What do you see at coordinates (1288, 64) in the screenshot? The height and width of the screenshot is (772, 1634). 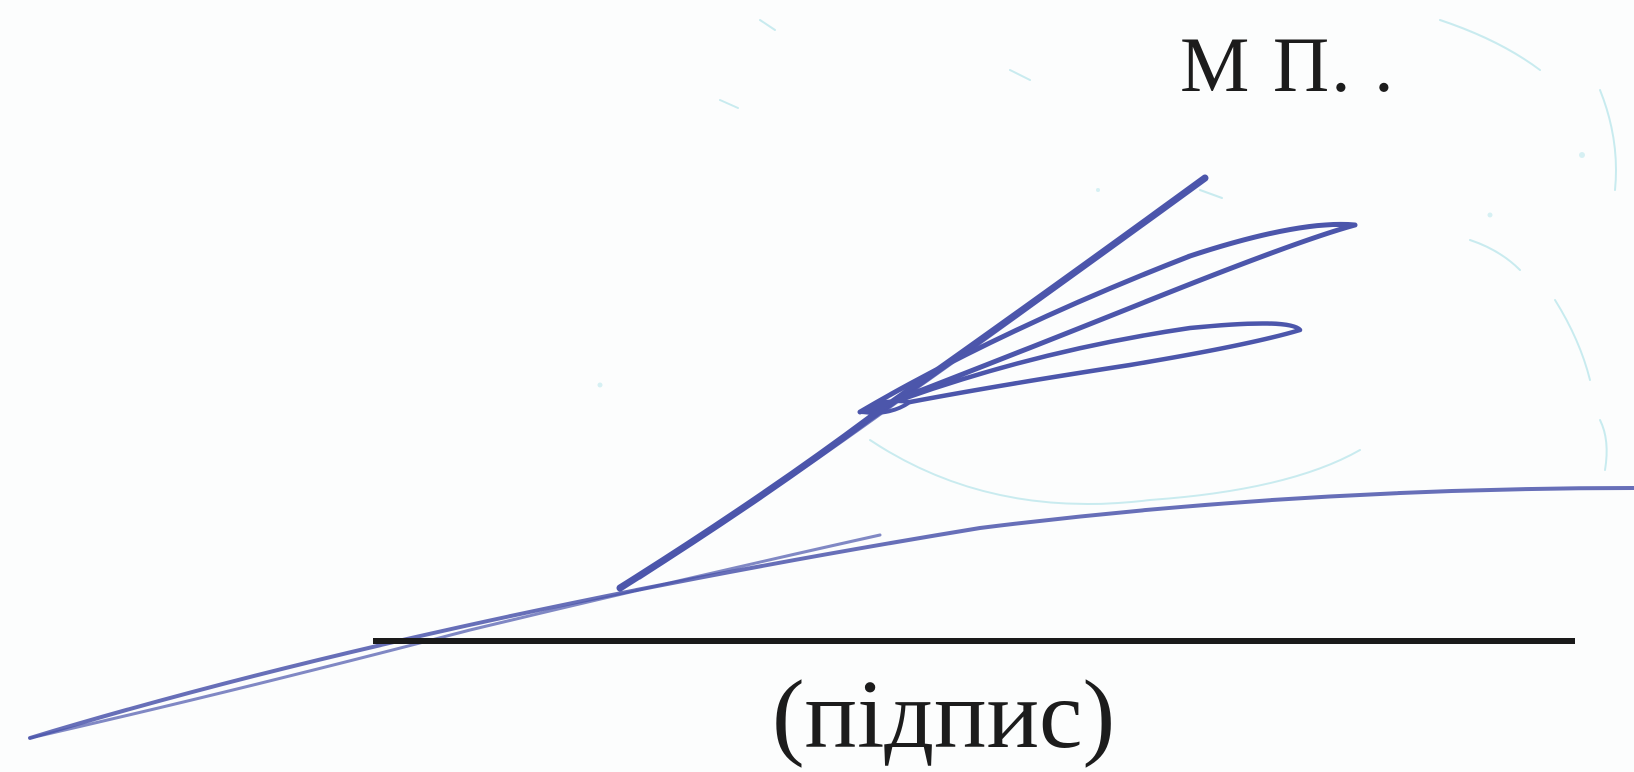 I see `stamp-place-label: М П. .` at bounding box center [1288, 64].